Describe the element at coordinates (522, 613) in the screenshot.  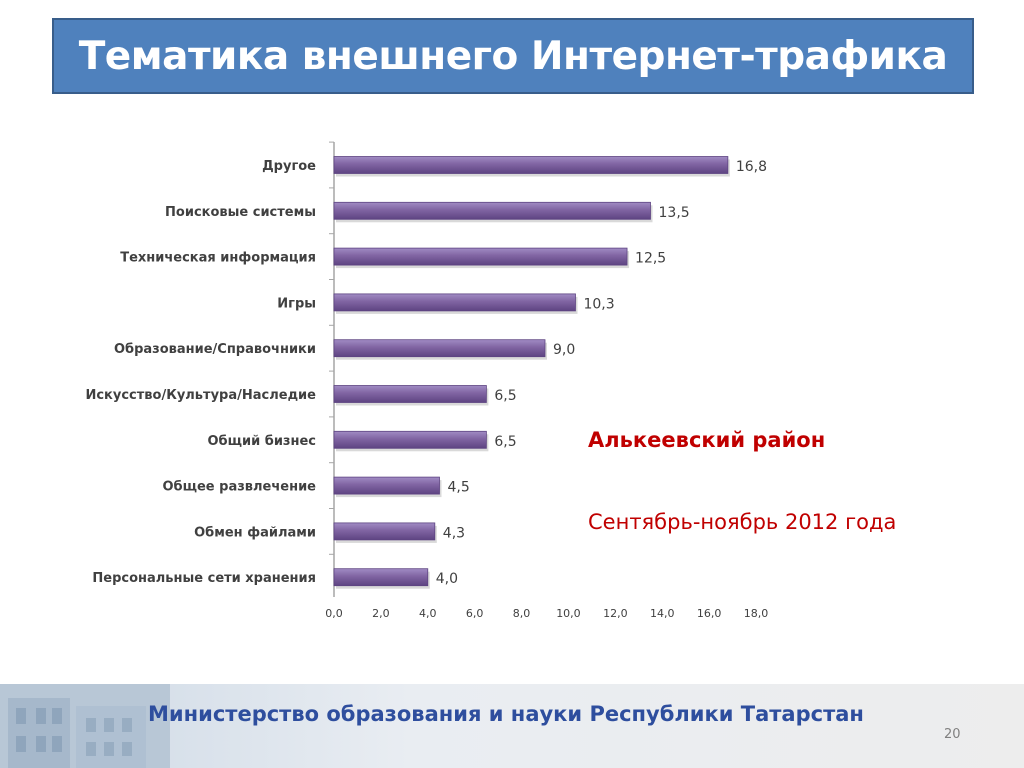
I see `x-tick-label: 8,0` at that location.